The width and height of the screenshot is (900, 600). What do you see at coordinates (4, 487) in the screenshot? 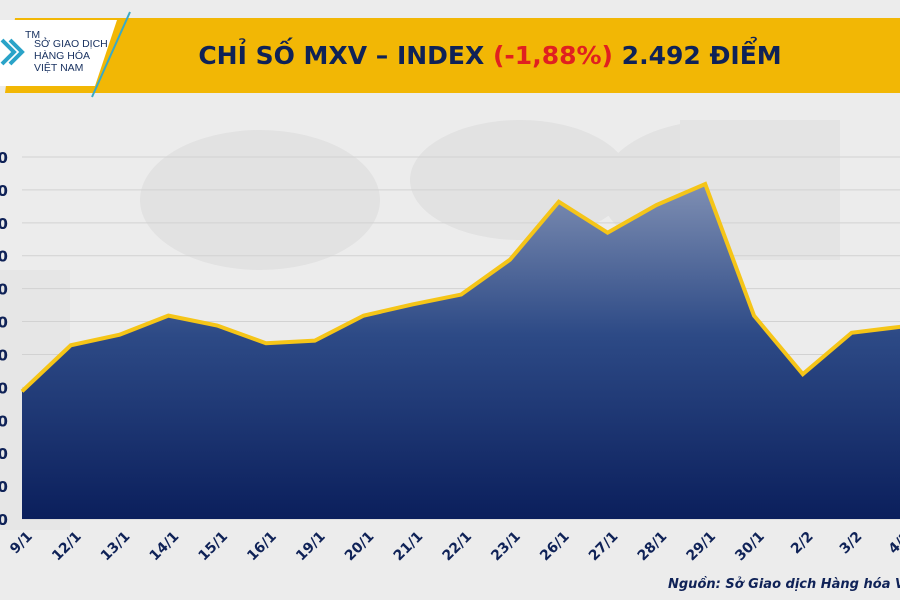
I see `y-tick-label: 2.250` at bounding box center [4, 487].